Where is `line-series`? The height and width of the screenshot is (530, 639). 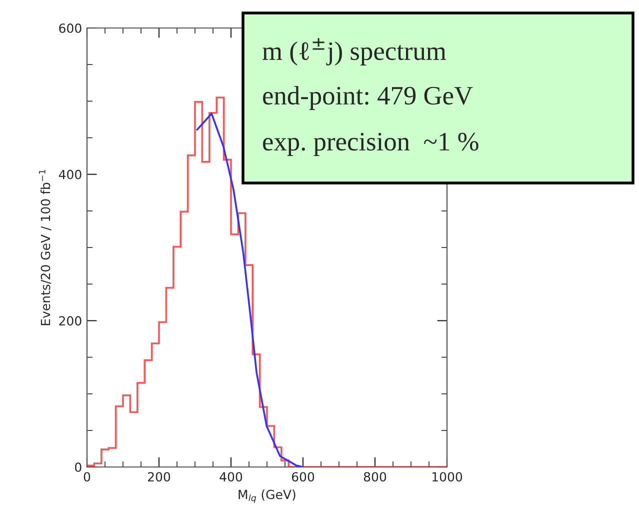 line-series is located at coordinates (250, 289).